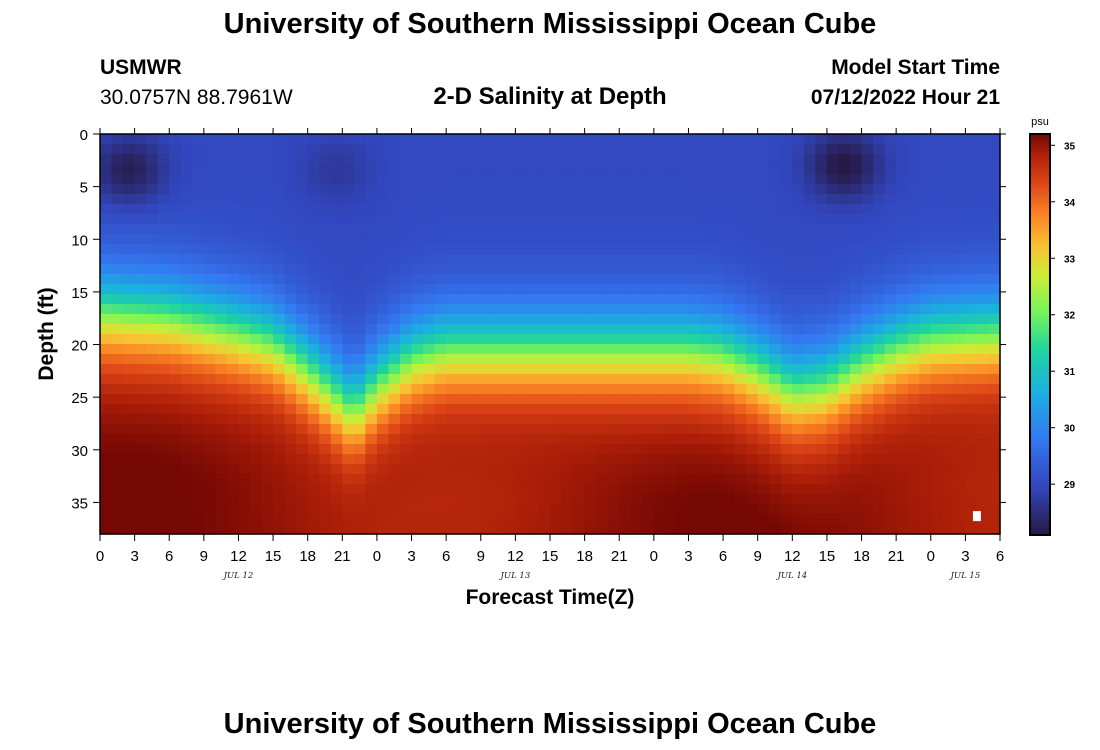  What do you see at coordinates (861, 556) in the screenshot?
I see `x-tick-label: 18` at bounding box center [861, 556].